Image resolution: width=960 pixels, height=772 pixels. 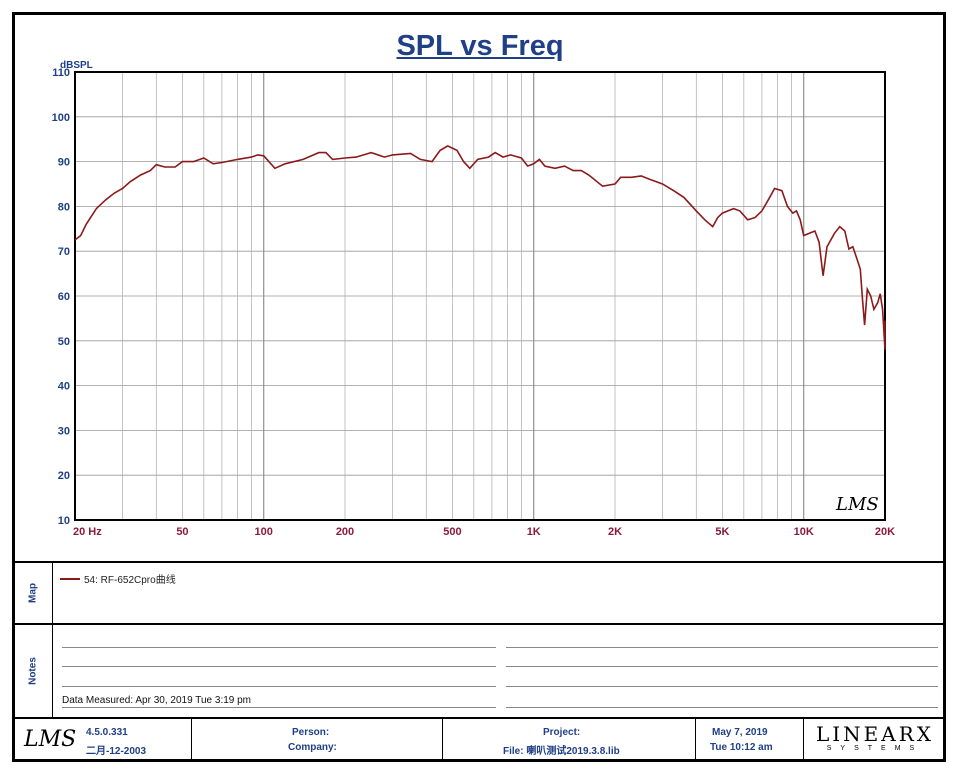 What do you see at coordinates (64, 297) in the screenshot?
I see `y-tick-label: 60` at bounding box center [64, 297].